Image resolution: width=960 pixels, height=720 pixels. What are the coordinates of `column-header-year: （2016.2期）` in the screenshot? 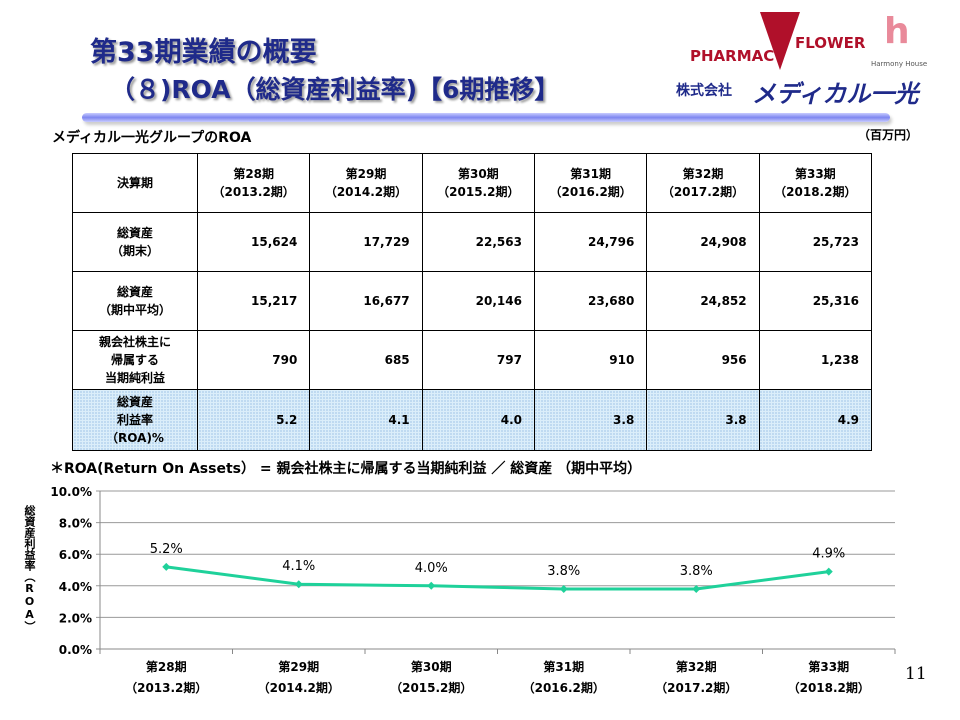 It's located at (590, 192).